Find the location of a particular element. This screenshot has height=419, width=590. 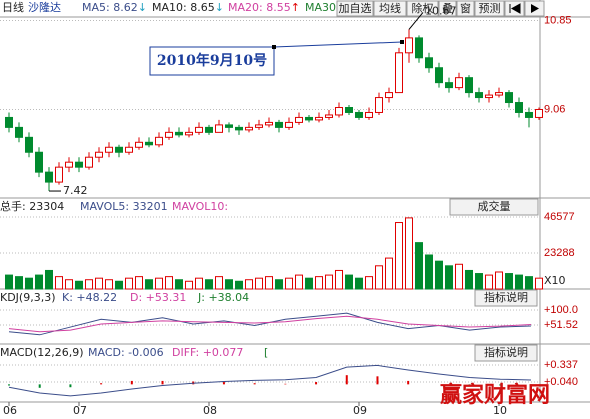

button-label: 指标说明 is located at coordinates (506, 352).